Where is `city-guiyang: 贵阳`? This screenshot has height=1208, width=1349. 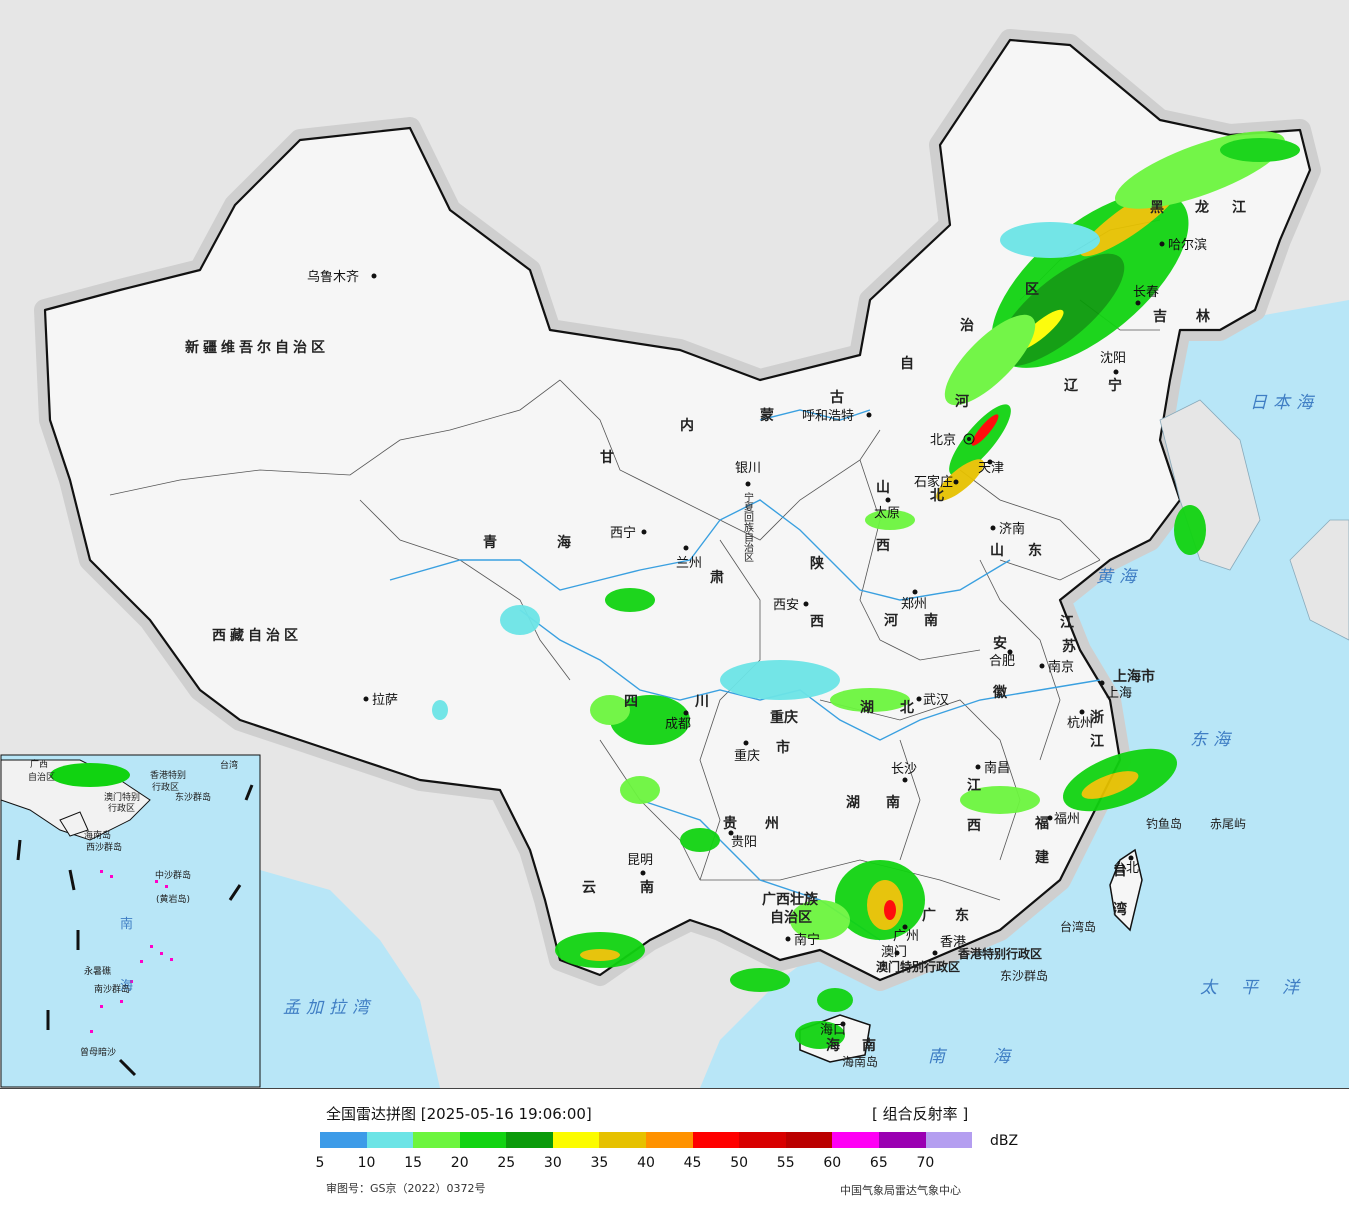
city-guiyang: 贵阳 is located at coordinates (743, 840).